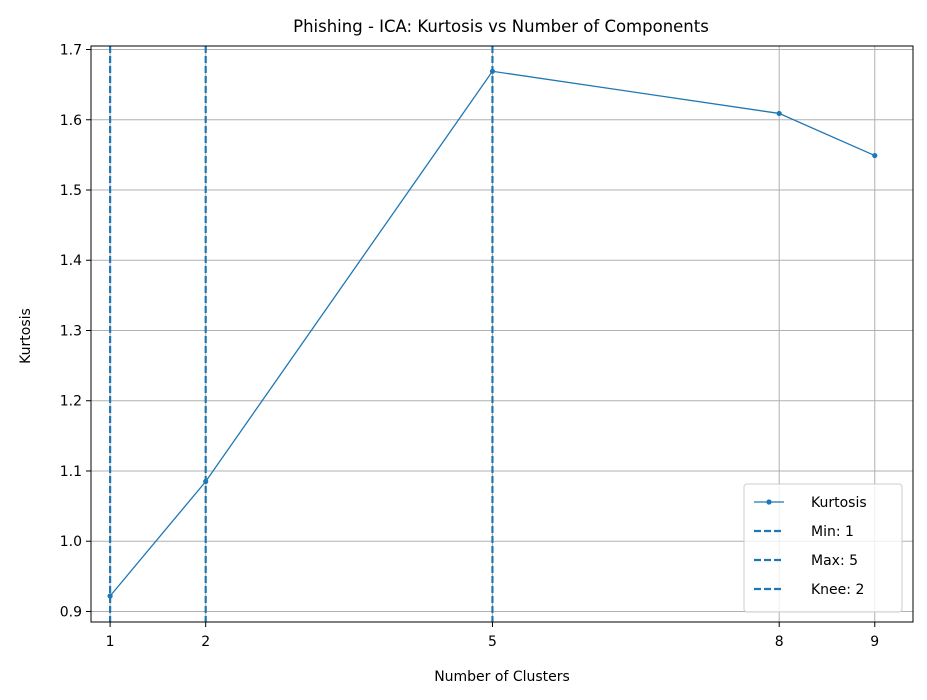 The height and width of the screenshot is (700, 927). Describe the element at coordinates (837, 590) in the screenshot. I see `legend-label-knee: Knee: 2` at that location.